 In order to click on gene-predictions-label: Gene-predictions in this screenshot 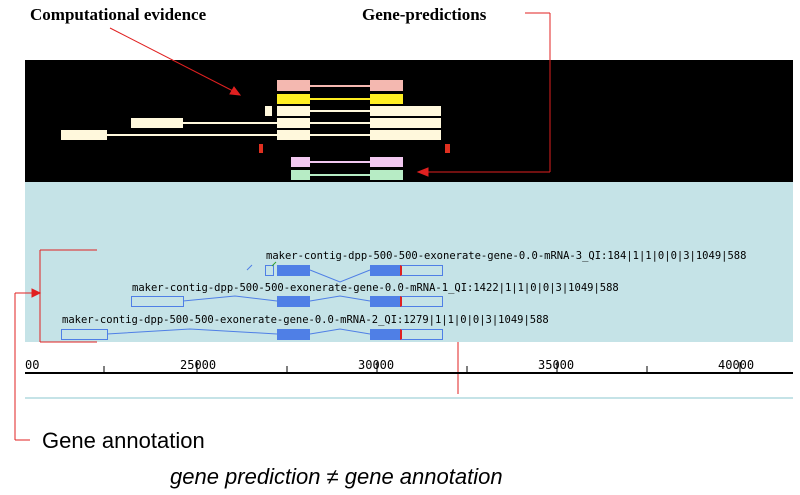, I will do `click(424, 14)`.